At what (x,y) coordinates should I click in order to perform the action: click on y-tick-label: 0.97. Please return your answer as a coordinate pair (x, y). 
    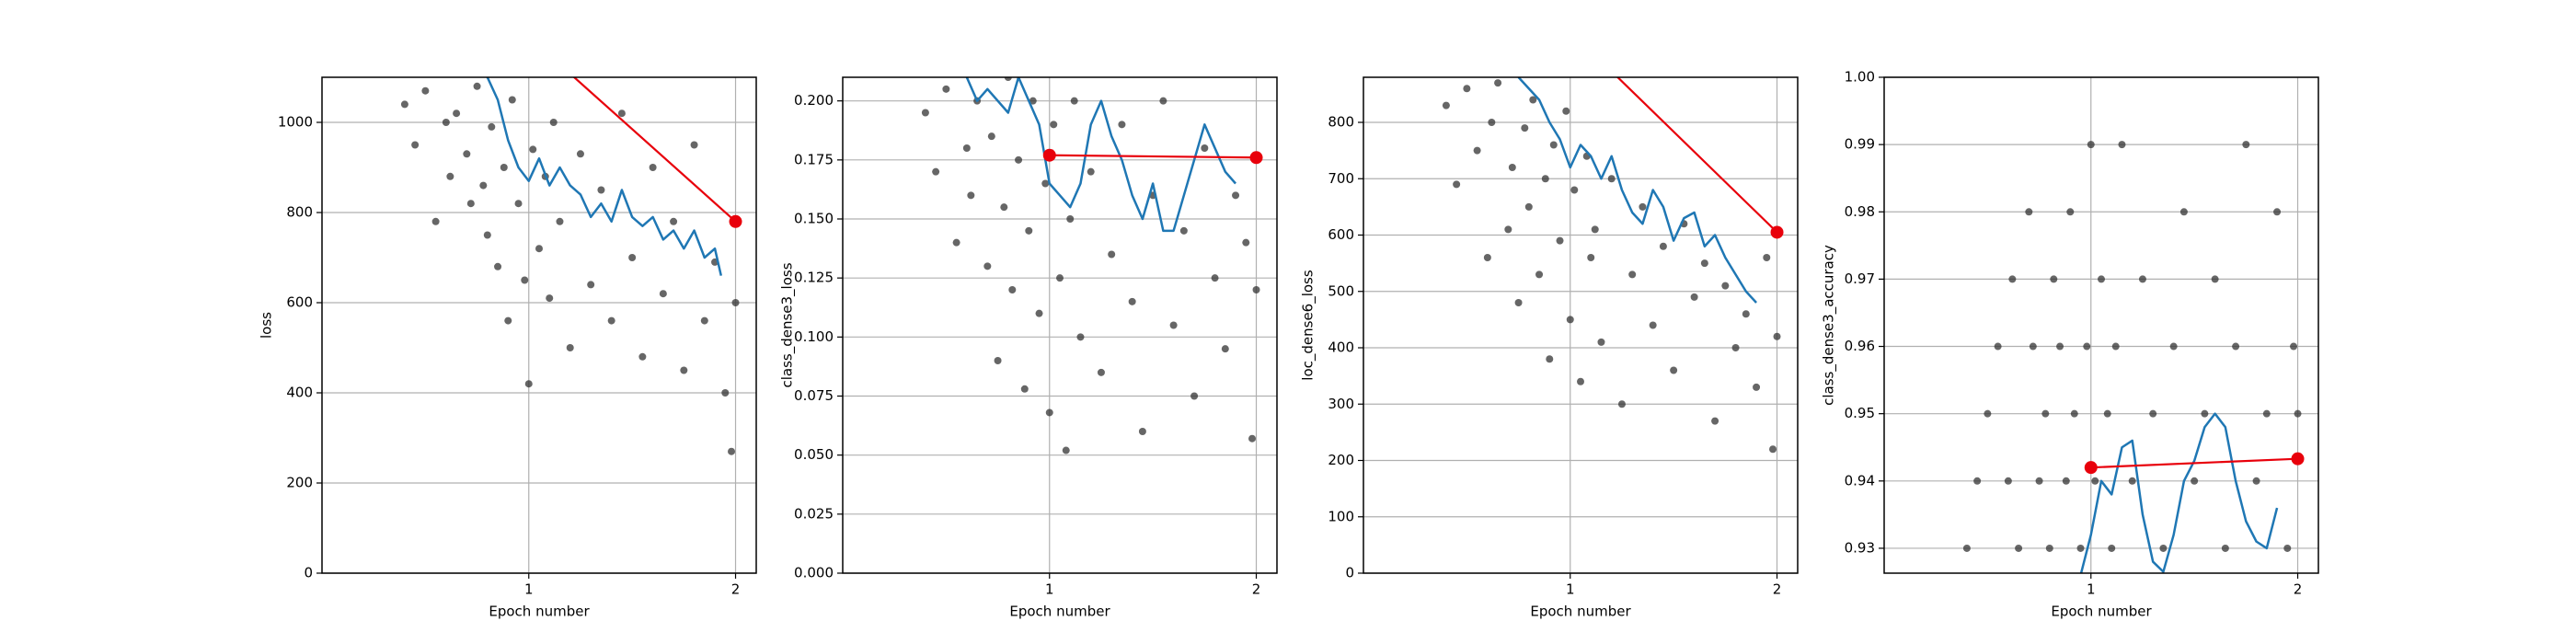
    Looking at the image, I should click on (1860, 278).